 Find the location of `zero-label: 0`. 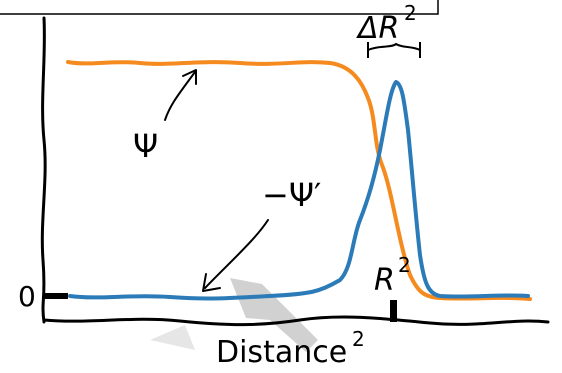

zero-label: 0 is located at coordinates (27, 296).